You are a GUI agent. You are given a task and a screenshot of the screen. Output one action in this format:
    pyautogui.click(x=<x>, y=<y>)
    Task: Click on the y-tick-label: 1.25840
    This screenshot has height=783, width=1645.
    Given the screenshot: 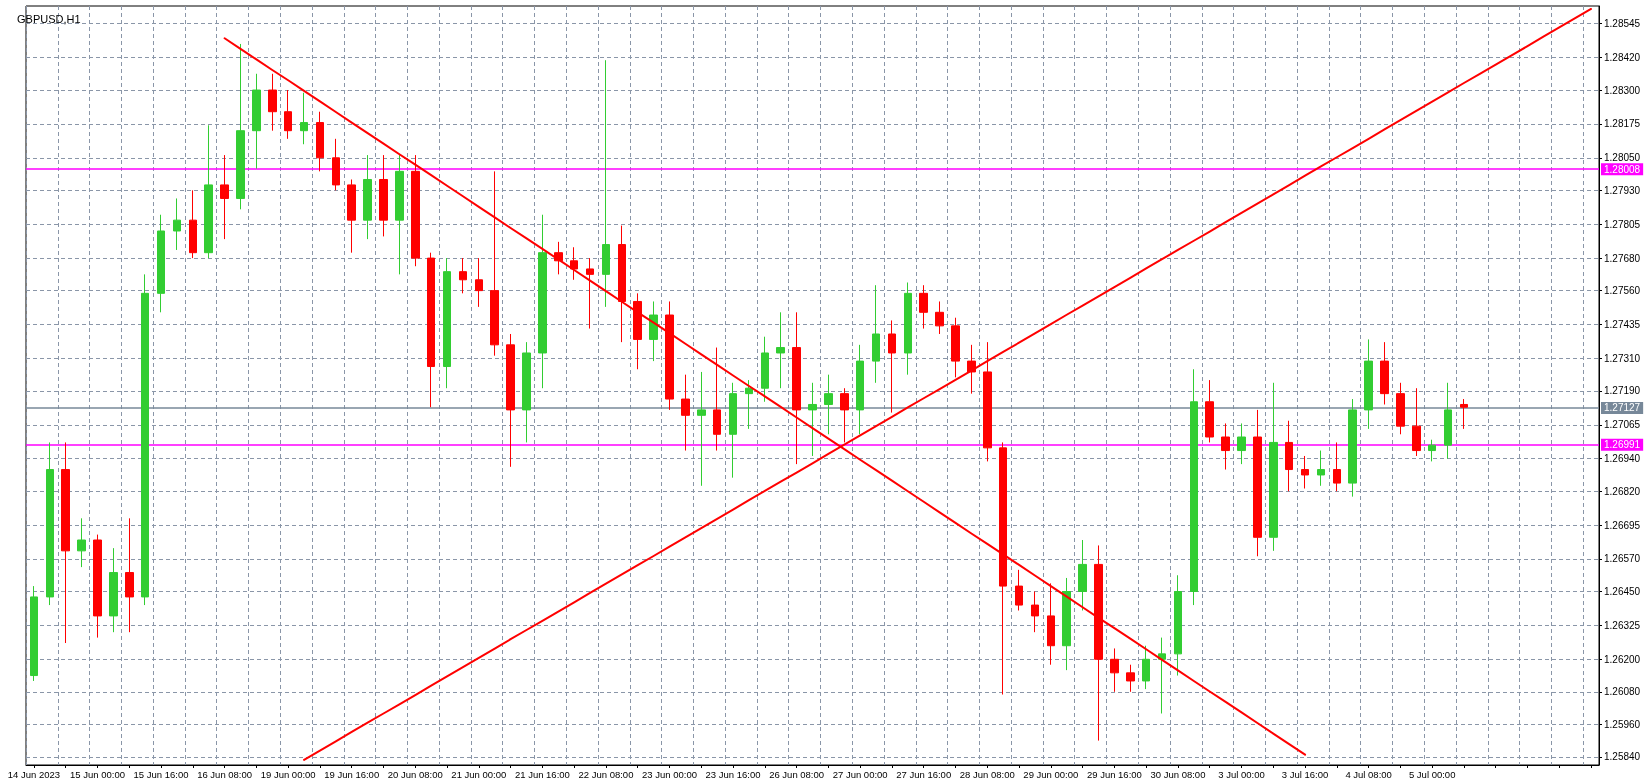 What is the action you would take?
    pyautogui.click(x=1622, y=757)
    